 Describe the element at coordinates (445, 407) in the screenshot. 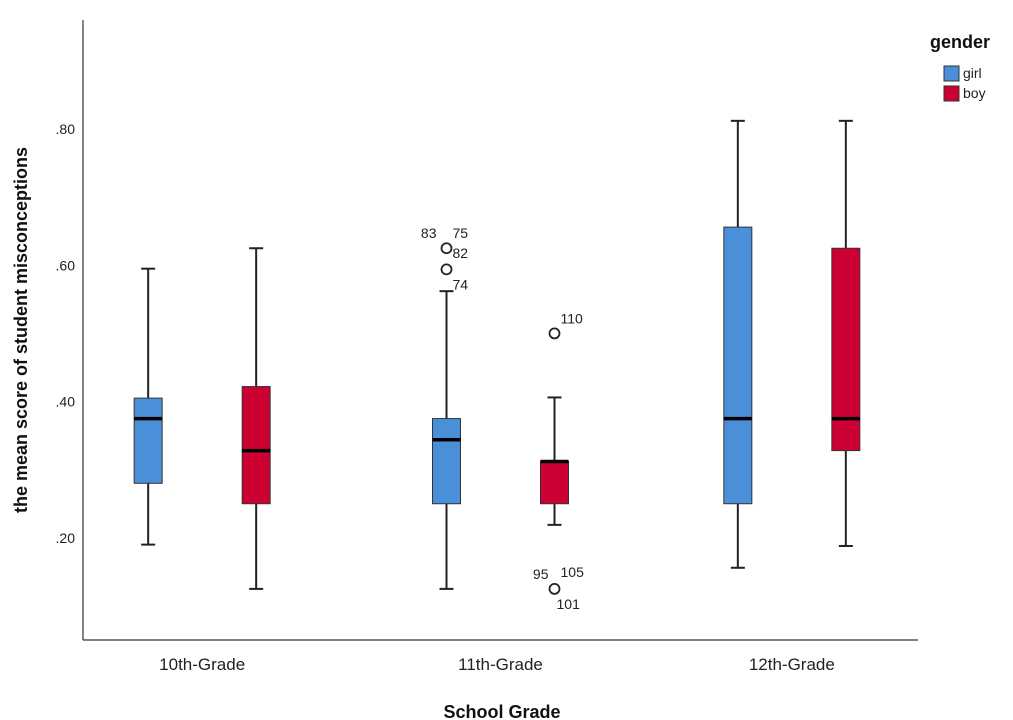

I see `box-girl-1: 83 75 82 74` at that location.